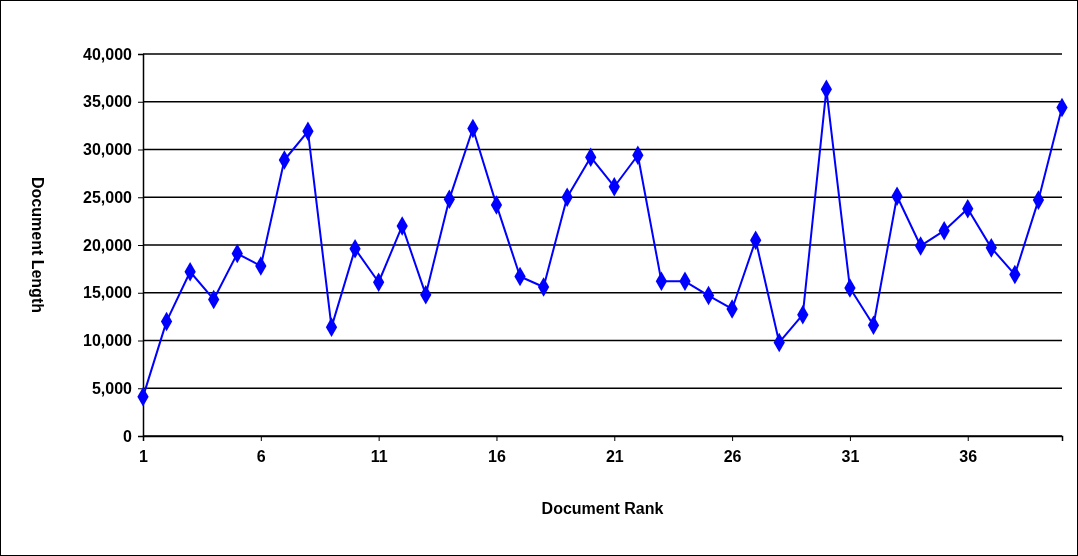  What do you see at coordinates (379, 457) in the screenshot?
I see `x-tick-label: 11` at bounding box center [379, 457].